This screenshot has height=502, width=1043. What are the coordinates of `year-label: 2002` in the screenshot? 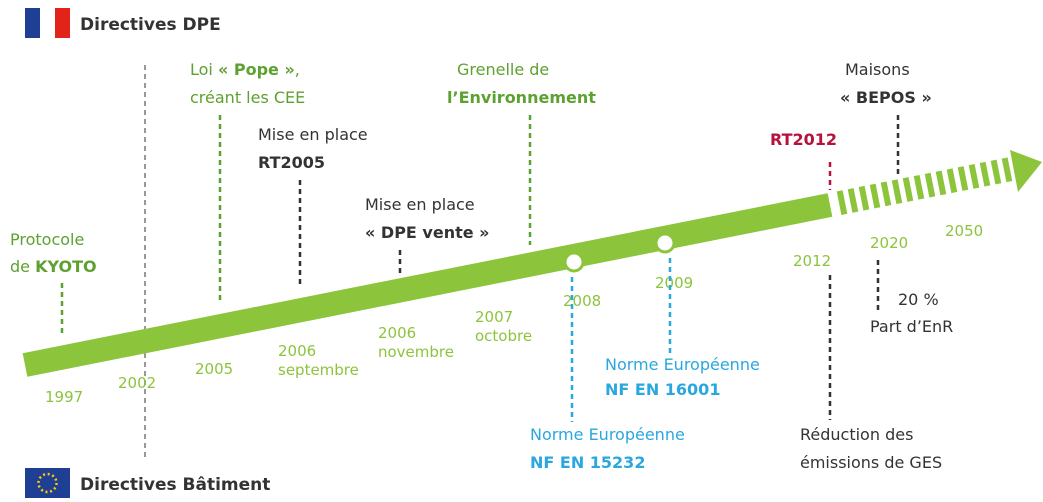 It's located at (137, 383).